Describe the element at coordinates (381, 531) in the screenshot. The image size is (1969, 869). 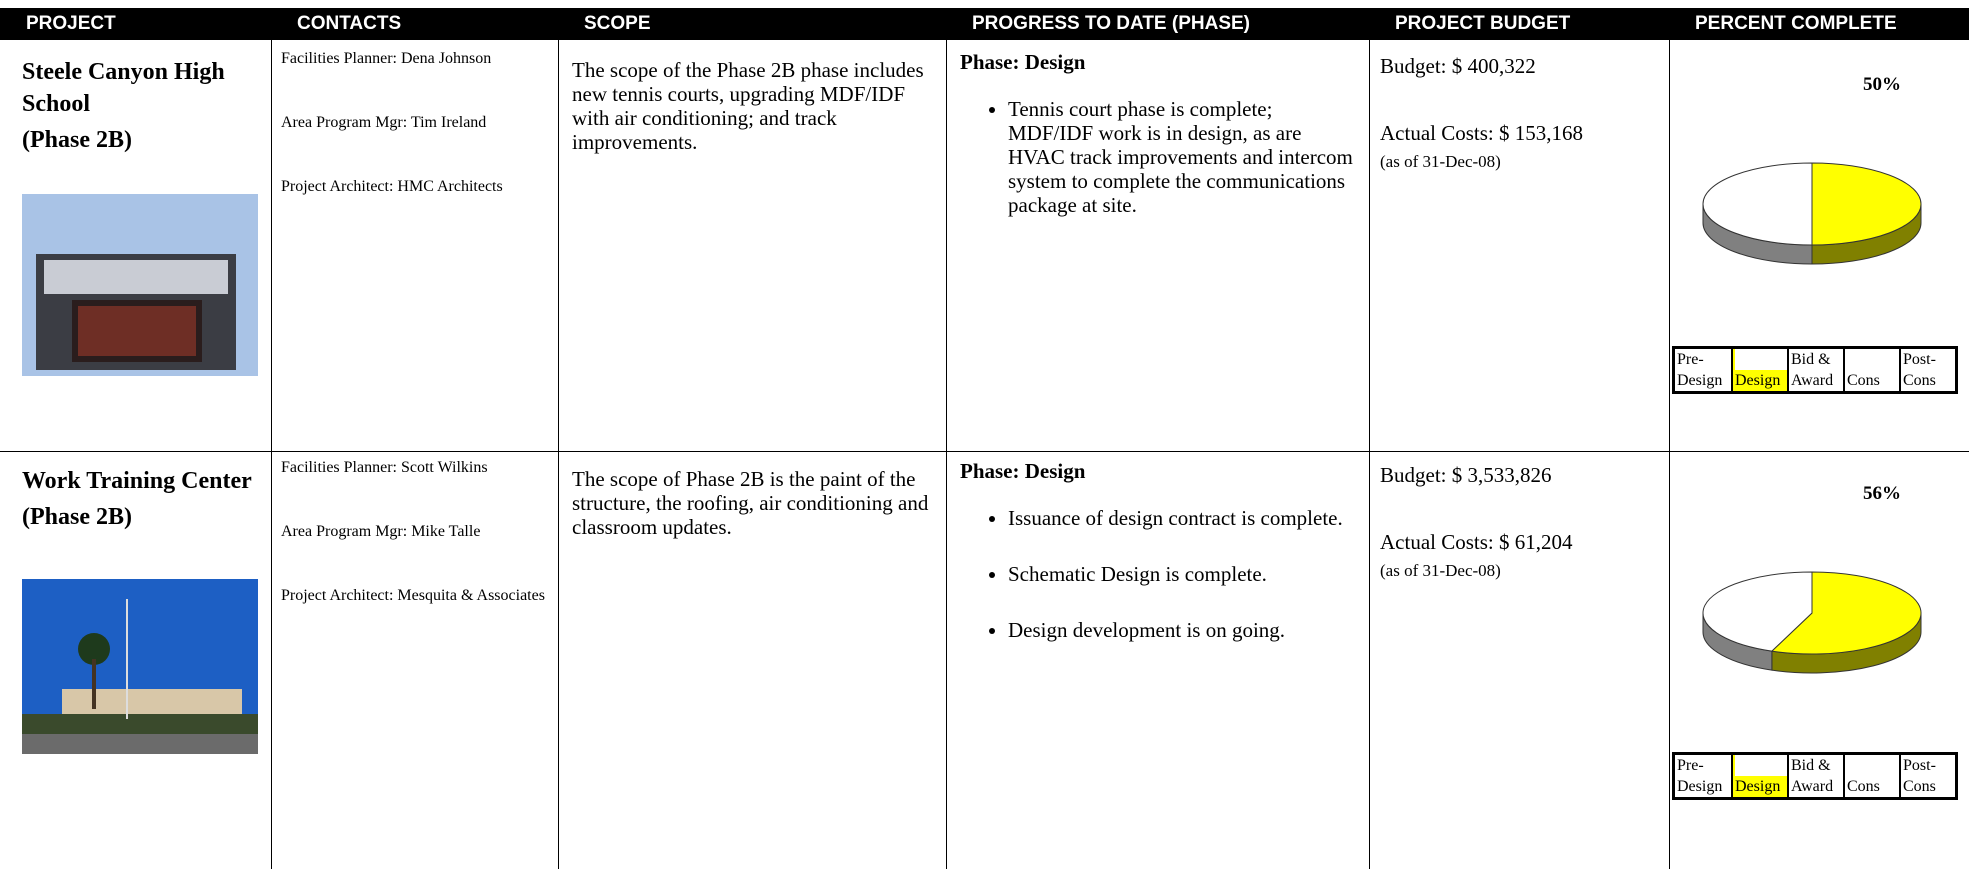
I see `contact: Area Program Mgr: Mike Talle` at that location.